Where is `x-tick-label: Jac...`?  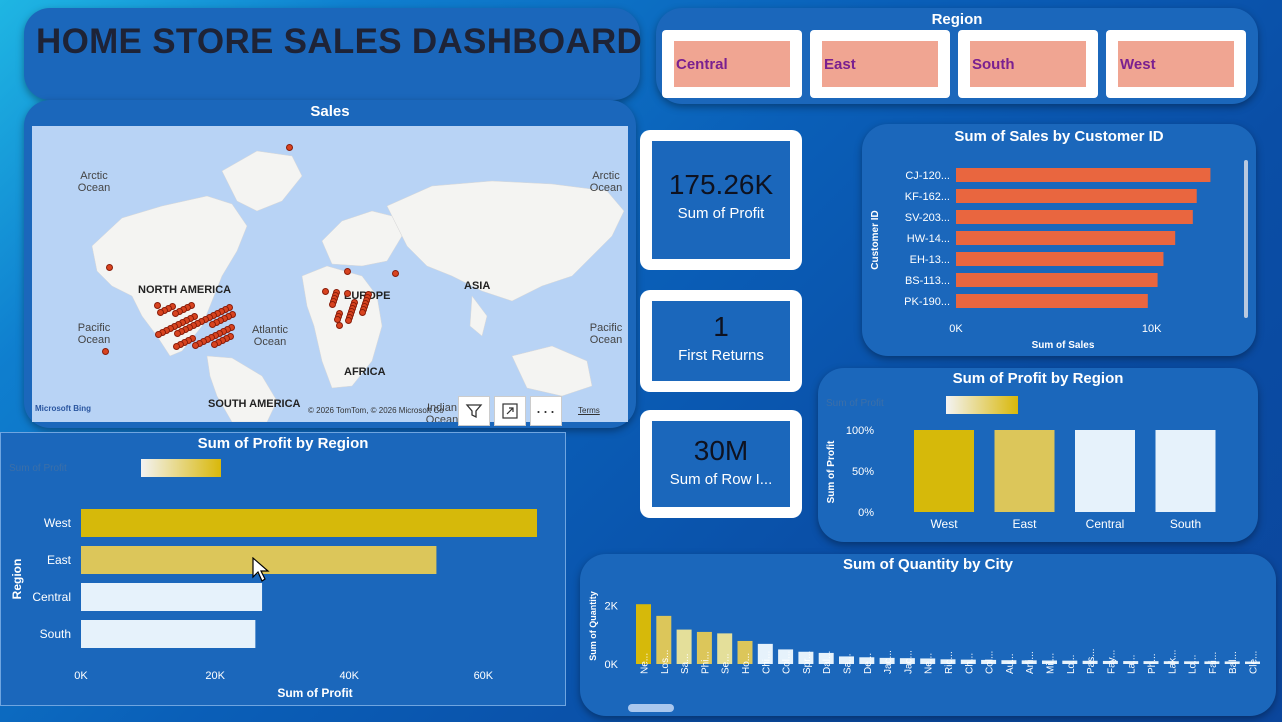 x-tick-label: Jac... is located at coordinates (908, 662).